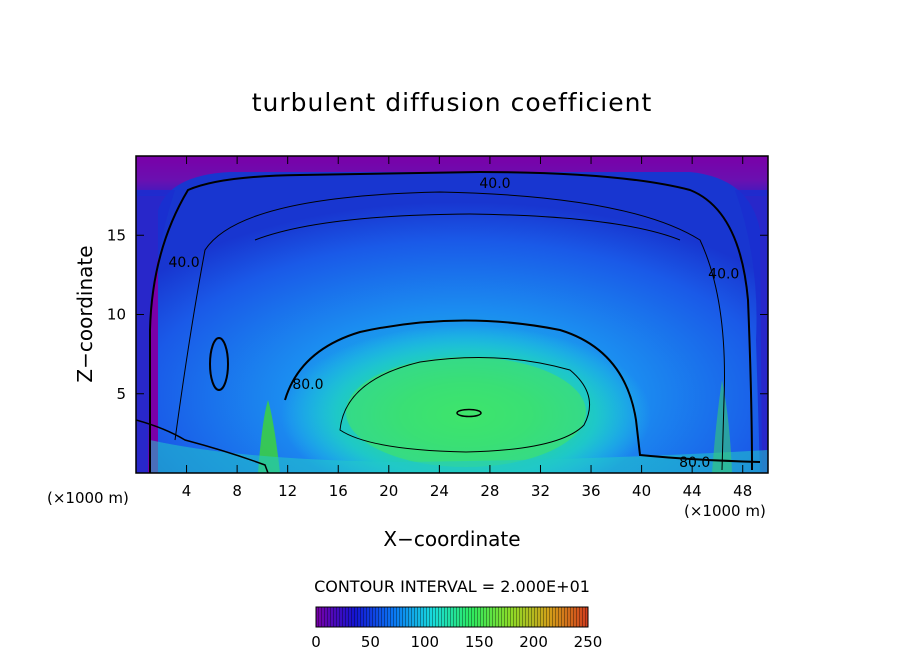 This screenshot has width=904, height=654. What do you see at coordinates (489, 491) in the screenshot?
I see `x-tick-label: 28` at bounding box center [489, 491].